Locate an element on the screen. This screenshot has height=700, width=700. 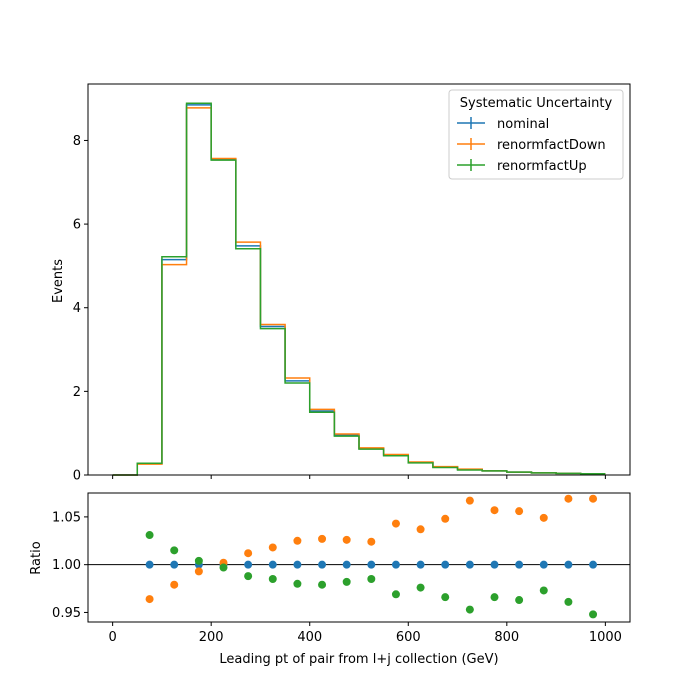
ratio-y-tick-label: 0.95 is located at coordinates (66, 613).